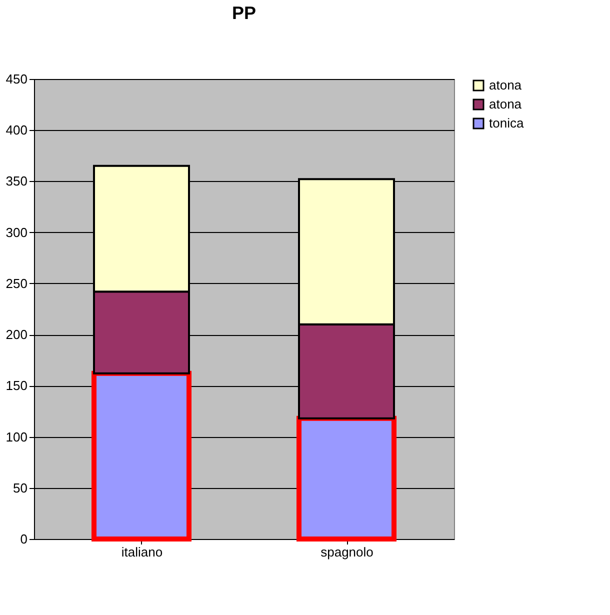 The image size is (610, 615). I want to click on y-tick-label: 150, so click(17, 386).